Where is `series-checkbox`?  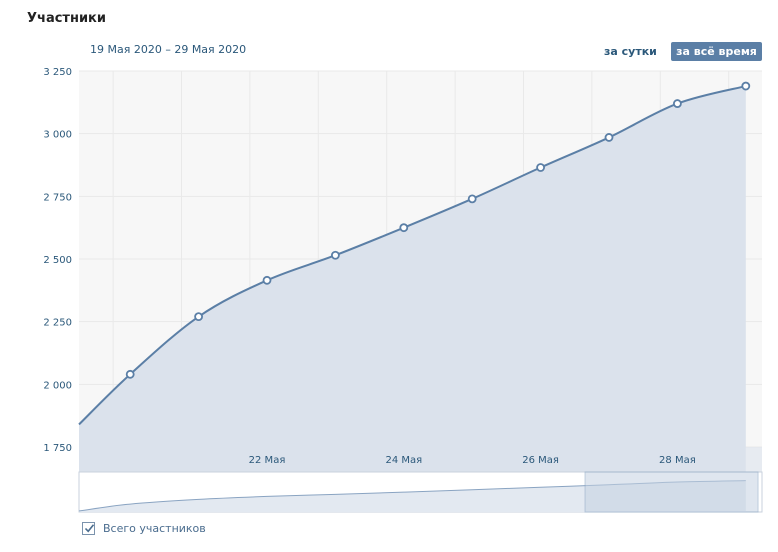 series-checkbox is located at coordinates (88, 528).